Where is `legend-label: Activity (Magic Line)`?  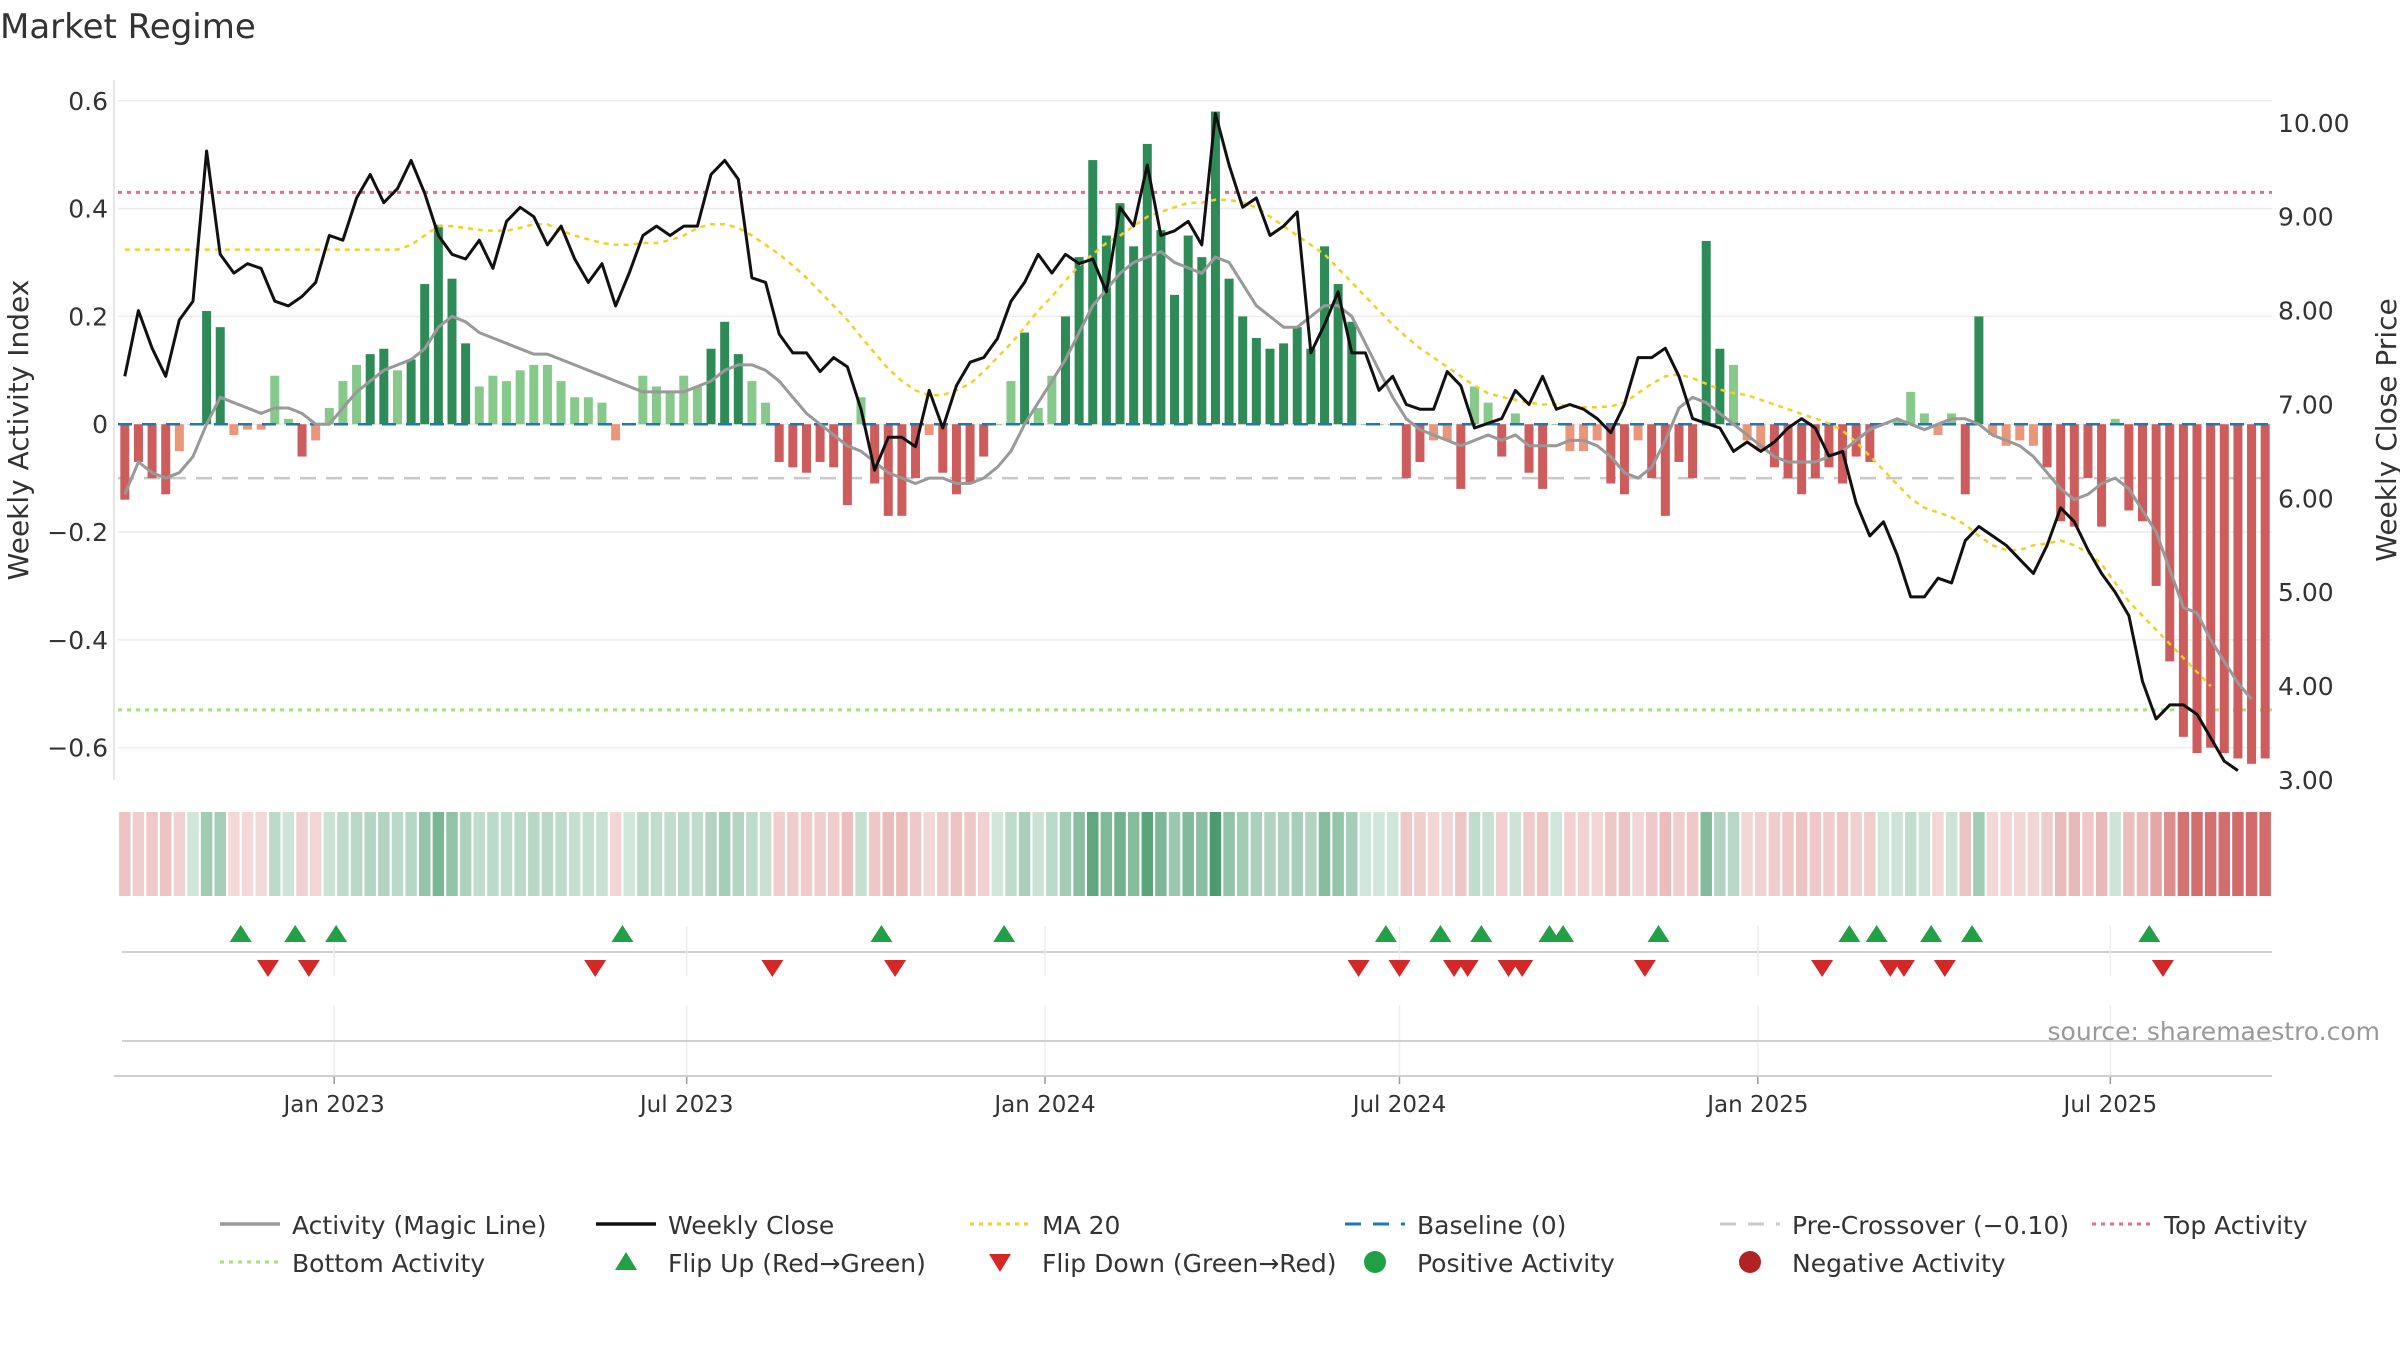 legend-label: Activity (Magic Line) is located at coordinates (419, 1225).